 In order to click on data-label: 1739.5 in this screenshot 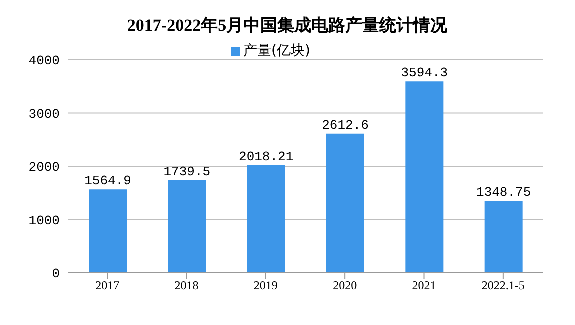, I will do `click(187, 172)`.